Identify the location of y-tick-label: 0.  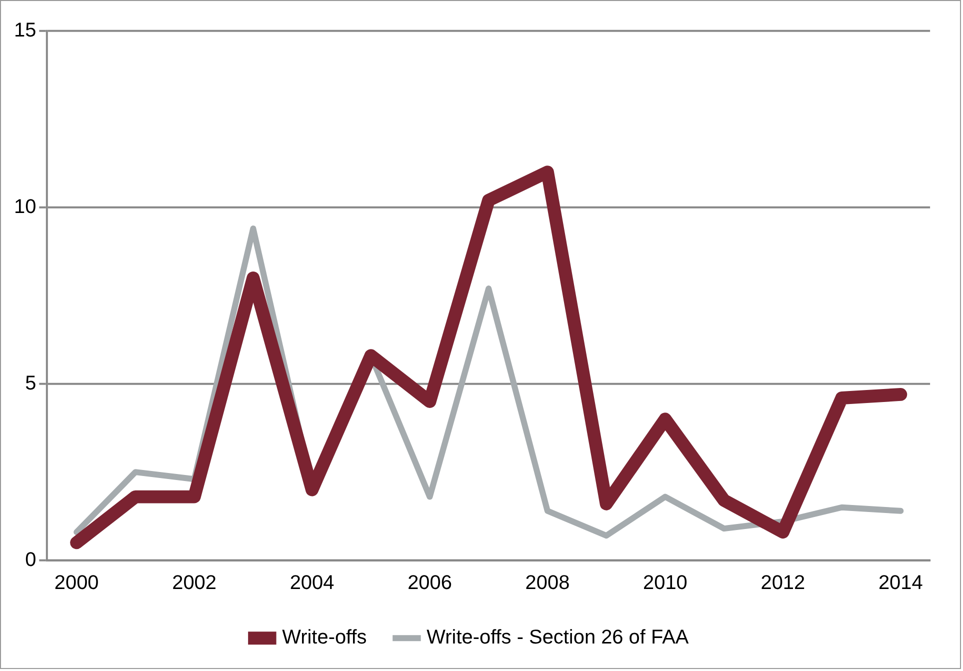
(30, 559).